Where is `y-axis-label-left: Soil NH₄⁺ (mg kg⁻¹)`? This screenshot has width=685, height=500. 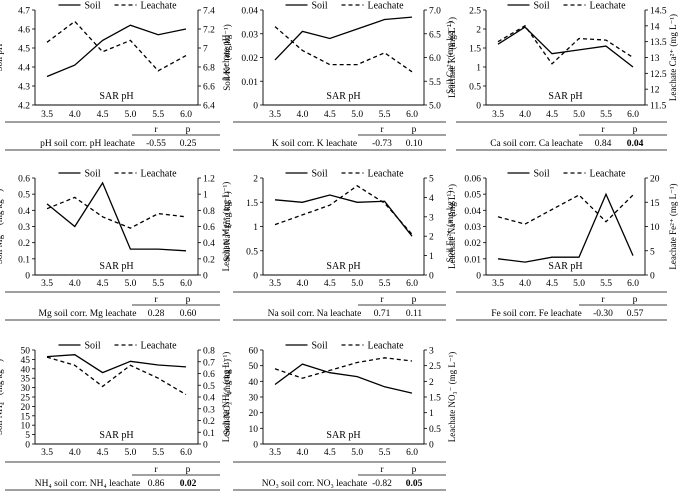 y-axis-label-left: Soil NH₄⁺ (mg kg⁻¹) is located at coordinates (2, 397).